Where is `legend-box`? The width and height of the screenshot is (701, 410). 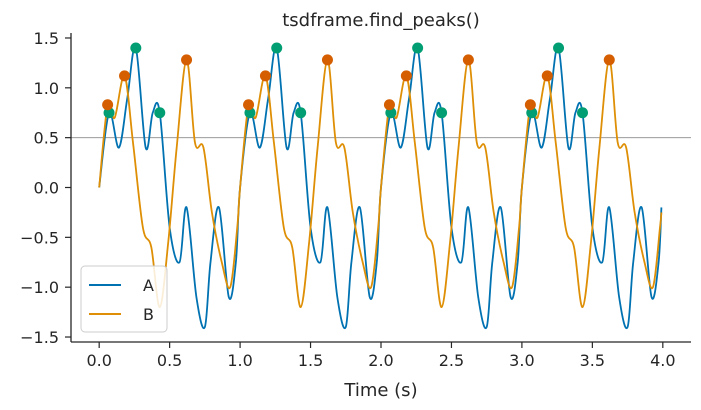 legend-box is located at coordinates (124, 299).